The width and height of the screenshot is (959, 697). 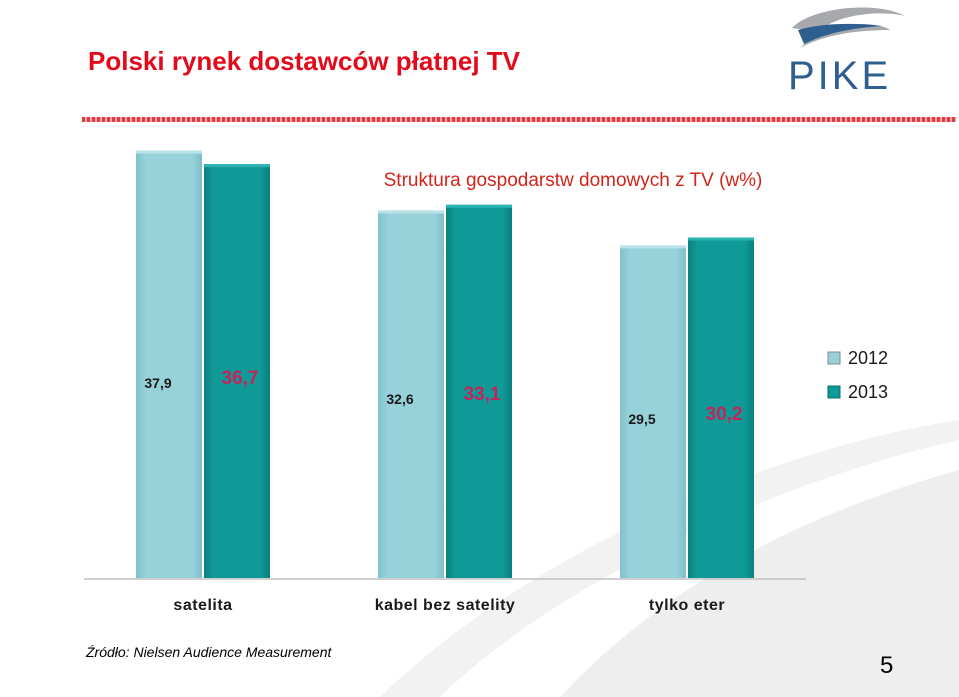 I want to click on legend-swatch-2012, so click(x=834, y=358).